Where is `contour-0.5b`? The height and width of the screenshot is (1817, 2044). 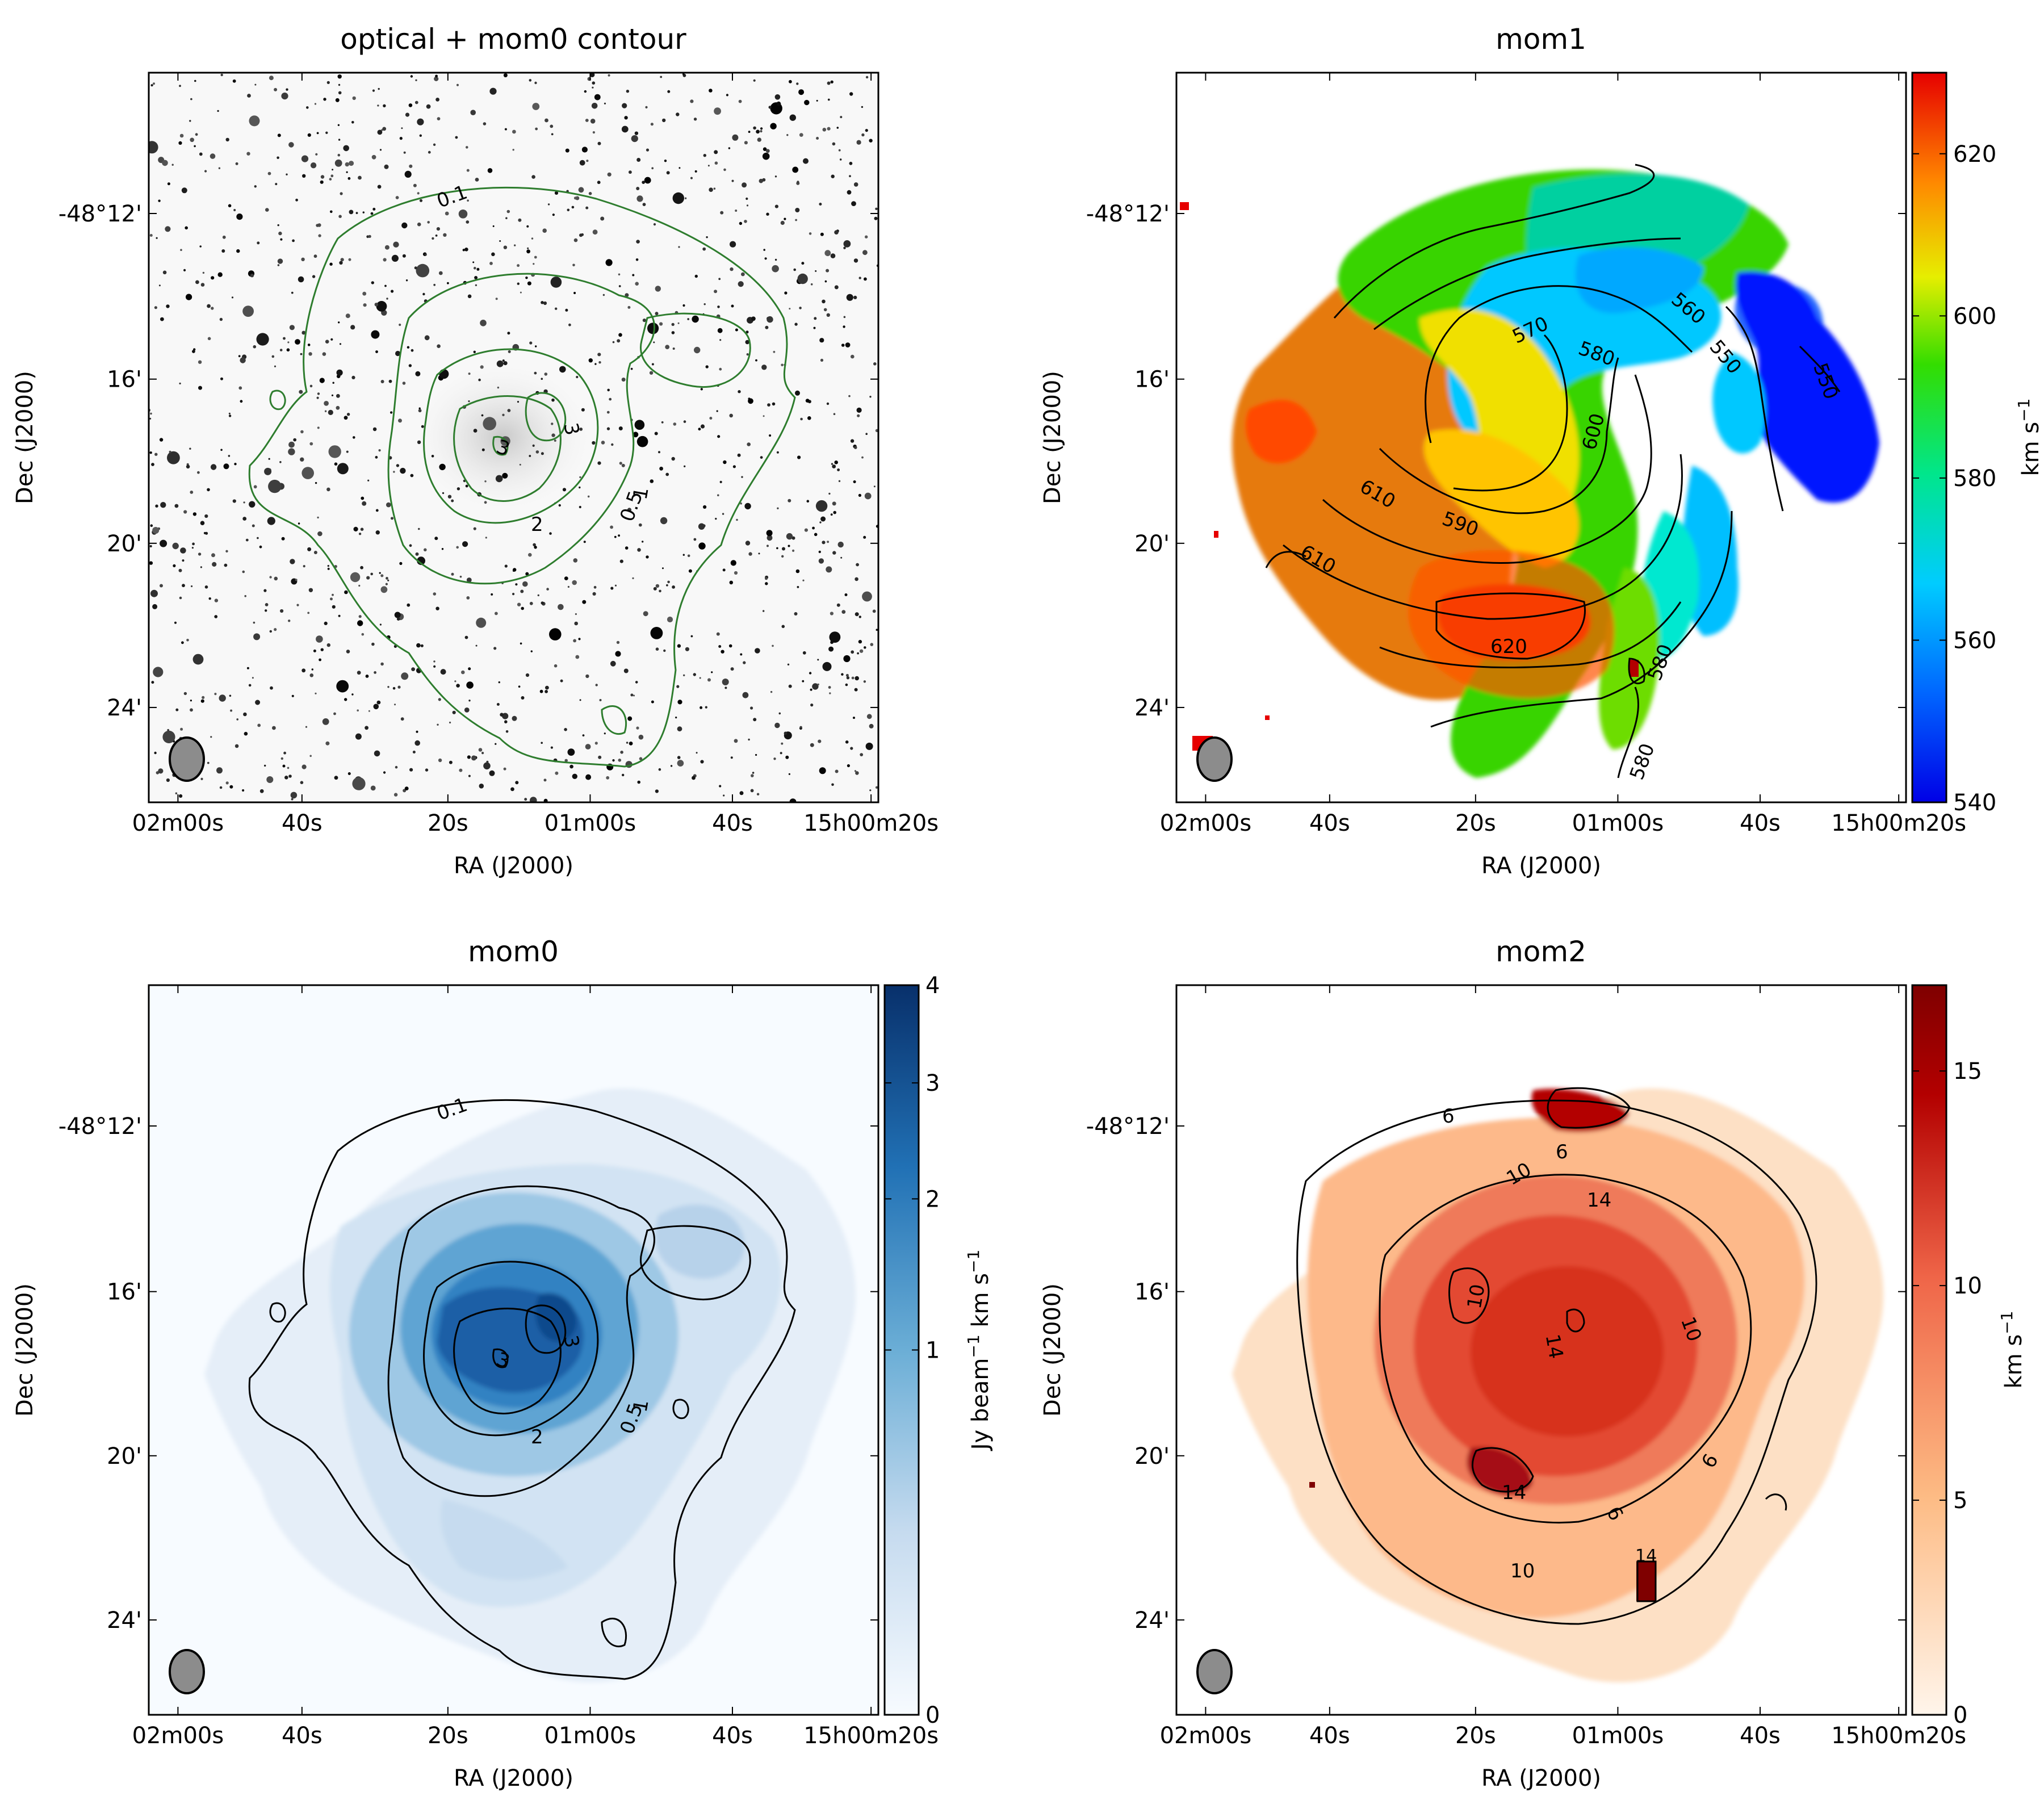 contour-0.5b is located at coordinates (696, 350).